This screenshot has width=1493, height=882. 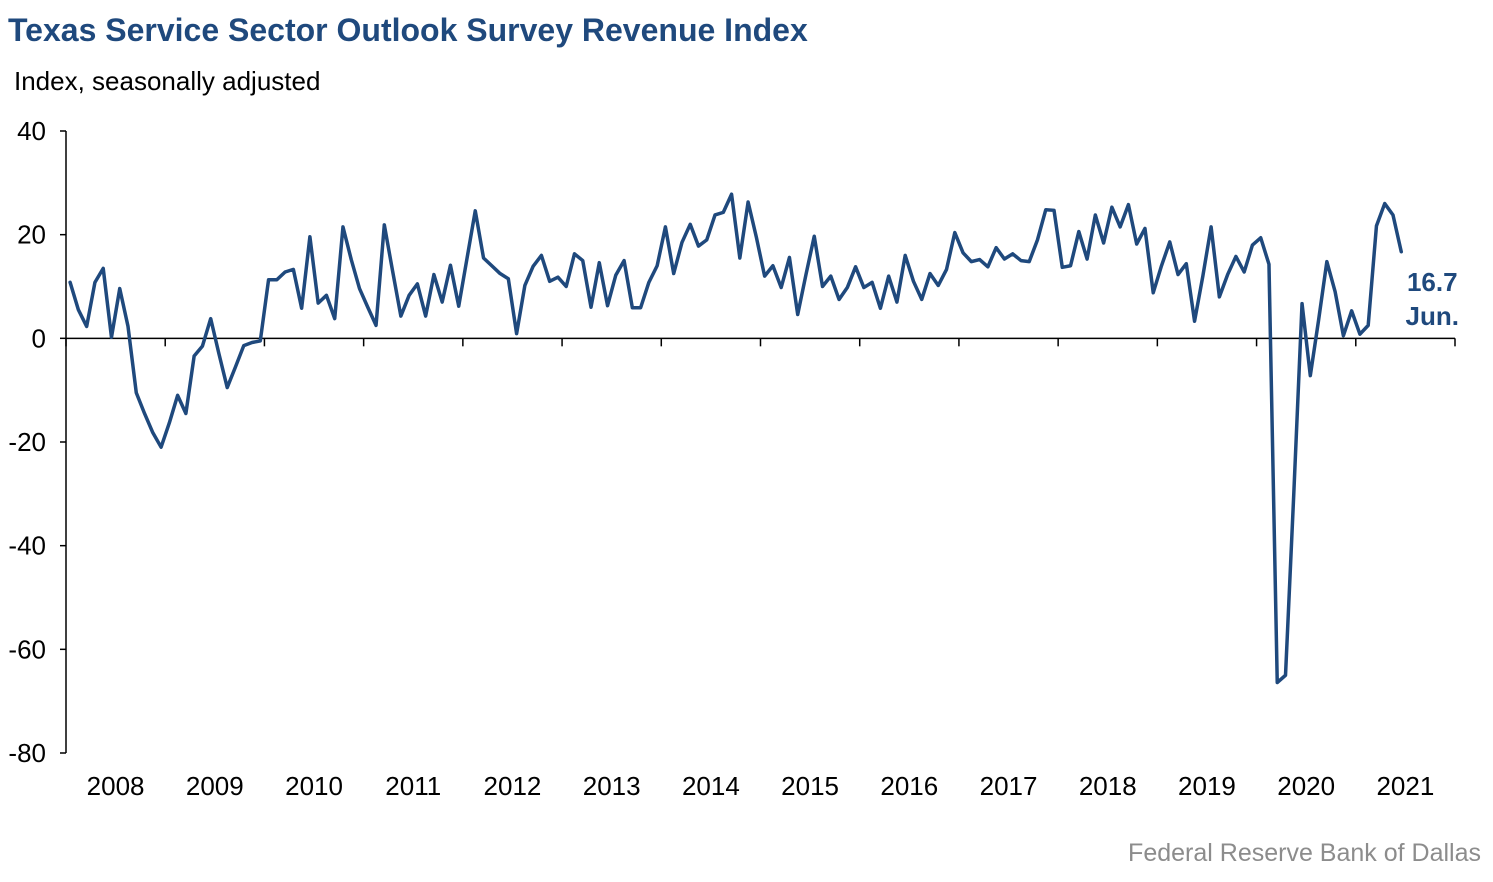 I want to click on source-credit: Federal Reserve Bank of Dallas, so click(x=1304, y=853).